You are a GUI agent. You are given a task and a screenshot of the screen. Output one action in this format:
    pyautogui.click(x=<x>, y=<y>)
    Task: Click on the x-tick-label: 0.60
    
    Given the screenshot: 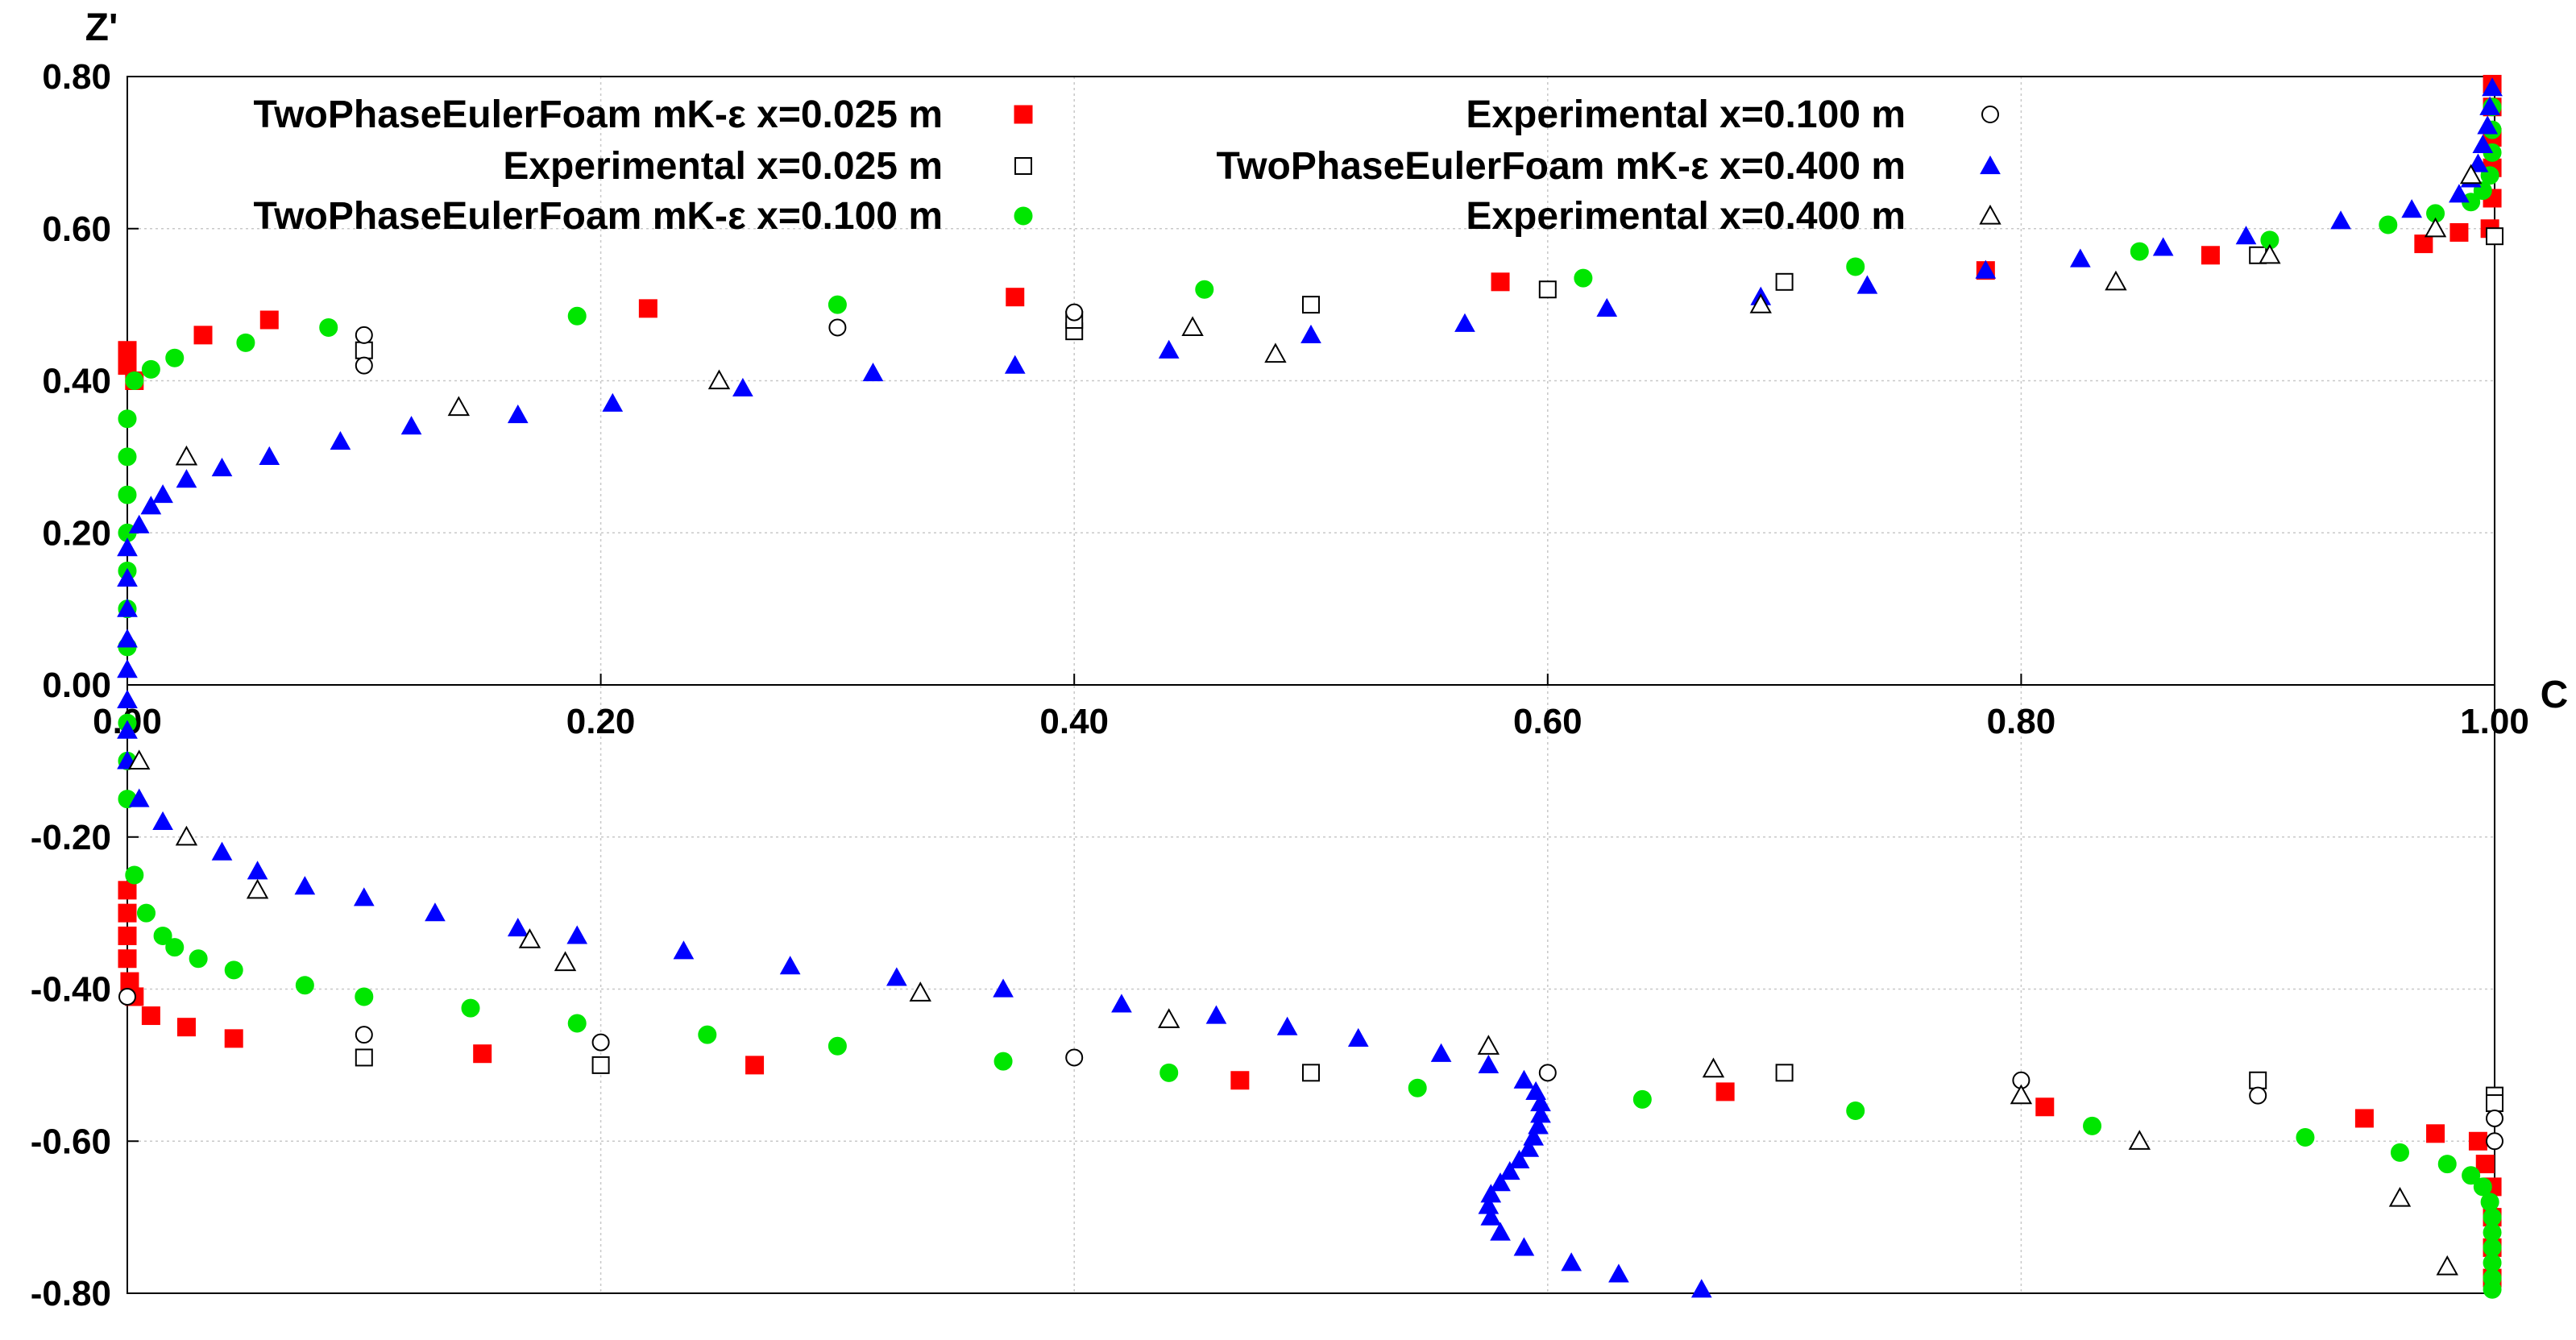 What is the action you would take?
    pyautogui.click(x=1548, y=721)
    